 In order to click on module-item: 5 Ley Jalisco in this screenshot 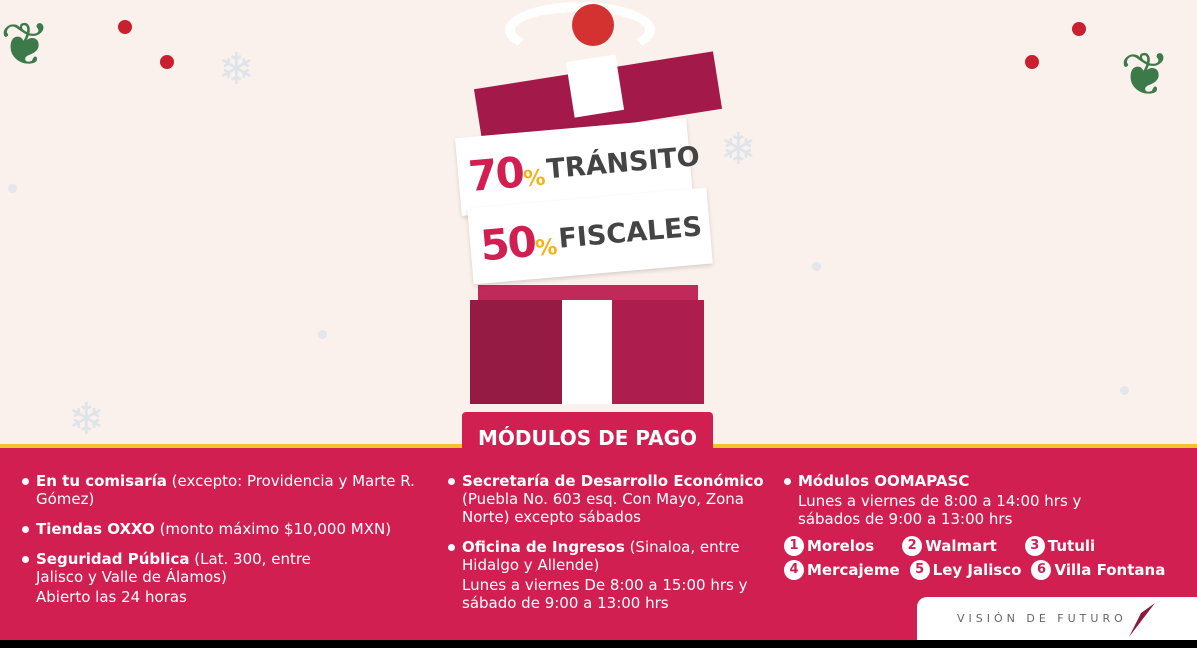, I will do `click(965, 570)`.